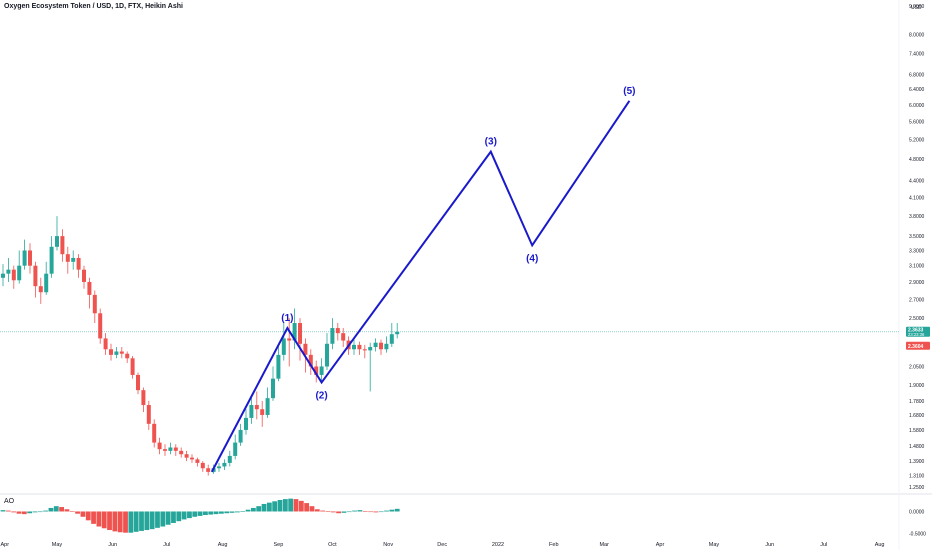  What do you see at coordinates (279, 545) in the screenshot?
I see `date-tick-label: Sep` at bounding box center [279, 545].